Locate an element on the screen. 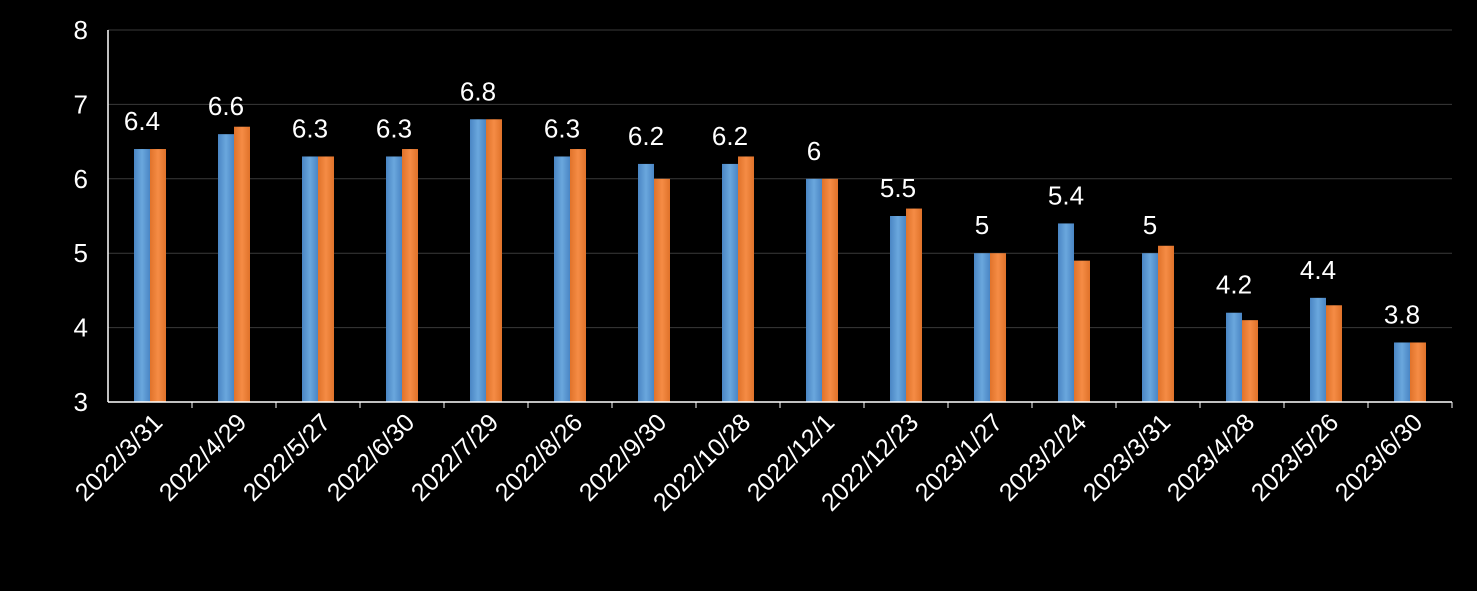 The image size is (1477, 591). data-label: 6.6 is located at coordinates (226, 106).